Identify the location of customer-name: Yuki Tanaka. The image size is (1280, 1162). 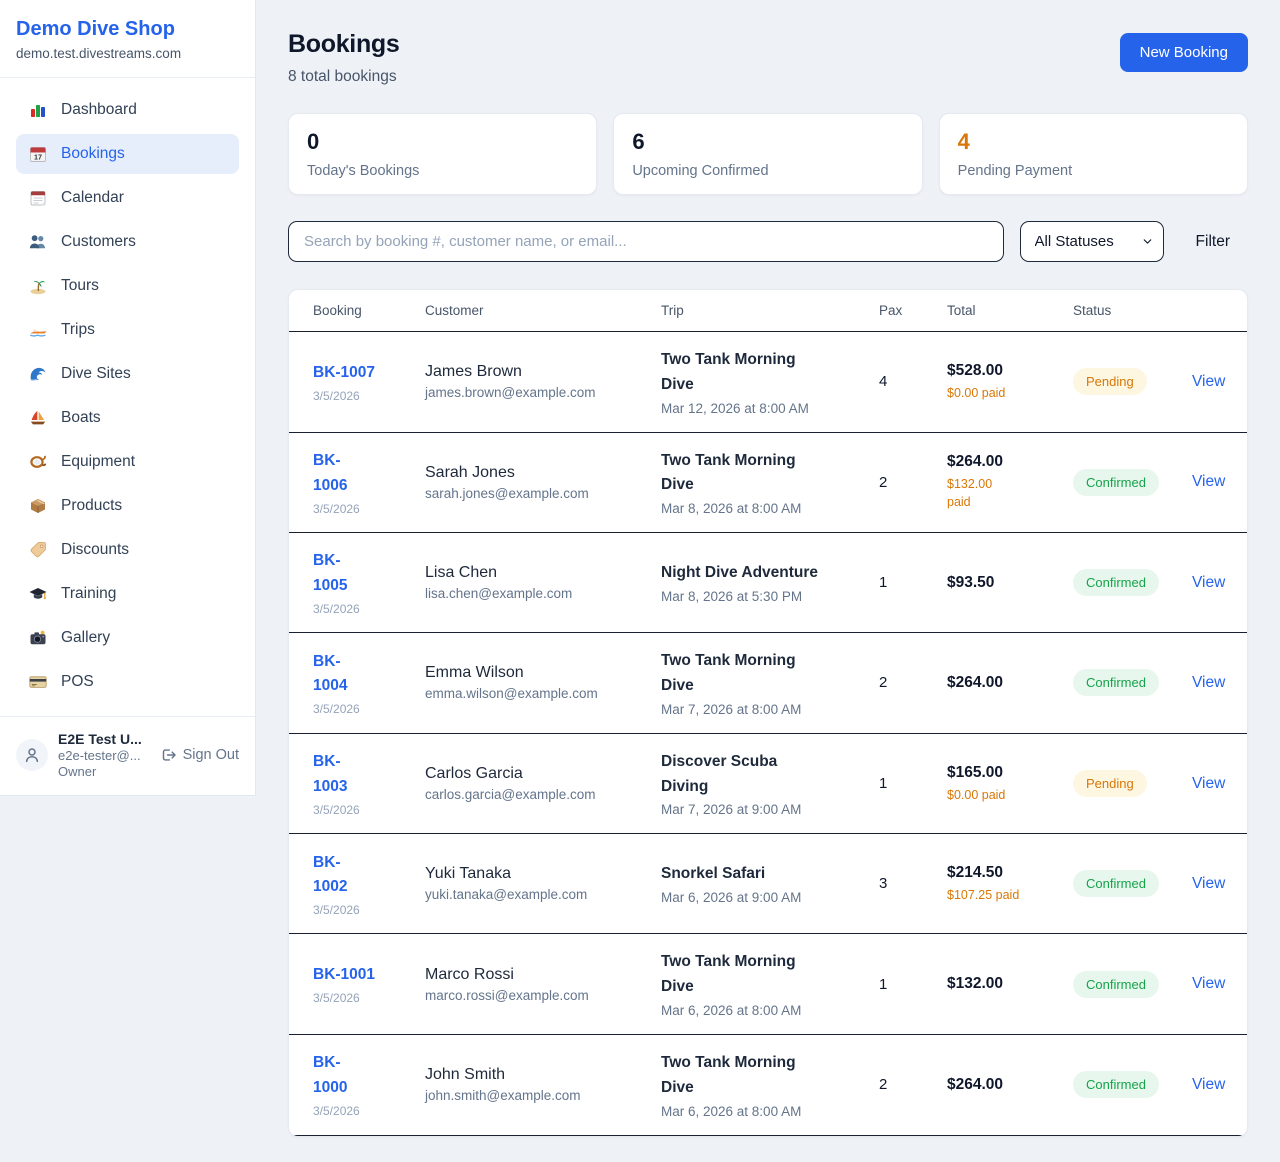
(468, 874).